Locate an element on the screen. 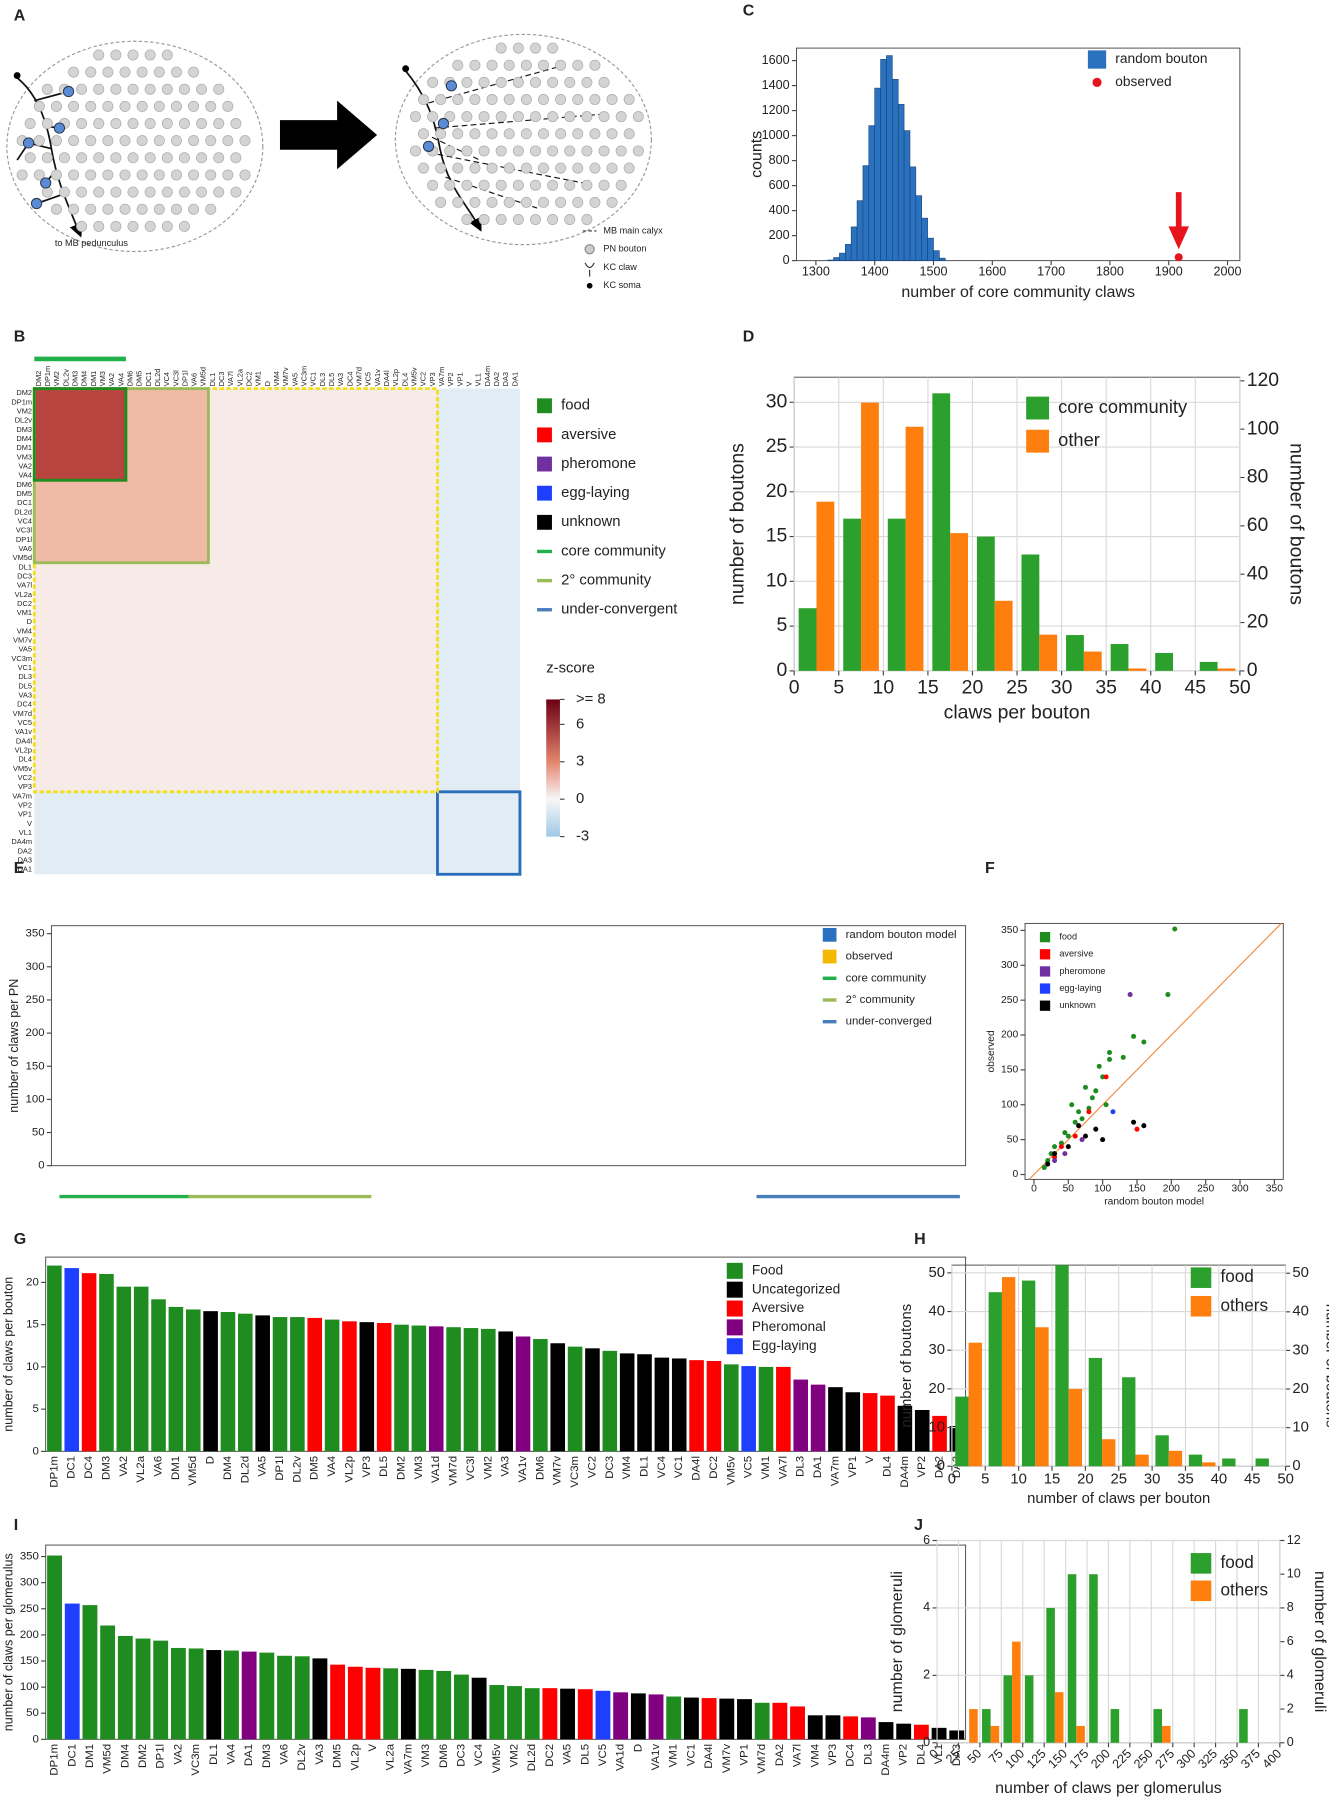  x-tick-label: 45 is located at coordinates (1196, 687).